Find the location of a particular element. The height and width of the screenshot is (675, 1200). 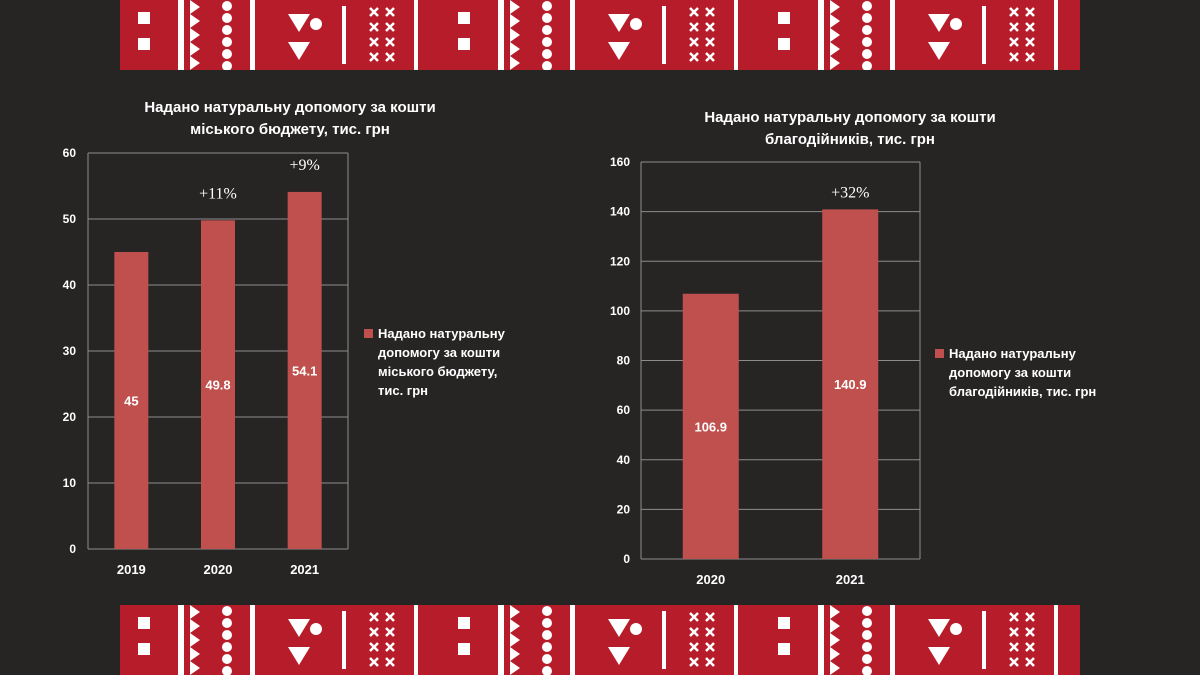

bar is located at coordinates (131, 400).